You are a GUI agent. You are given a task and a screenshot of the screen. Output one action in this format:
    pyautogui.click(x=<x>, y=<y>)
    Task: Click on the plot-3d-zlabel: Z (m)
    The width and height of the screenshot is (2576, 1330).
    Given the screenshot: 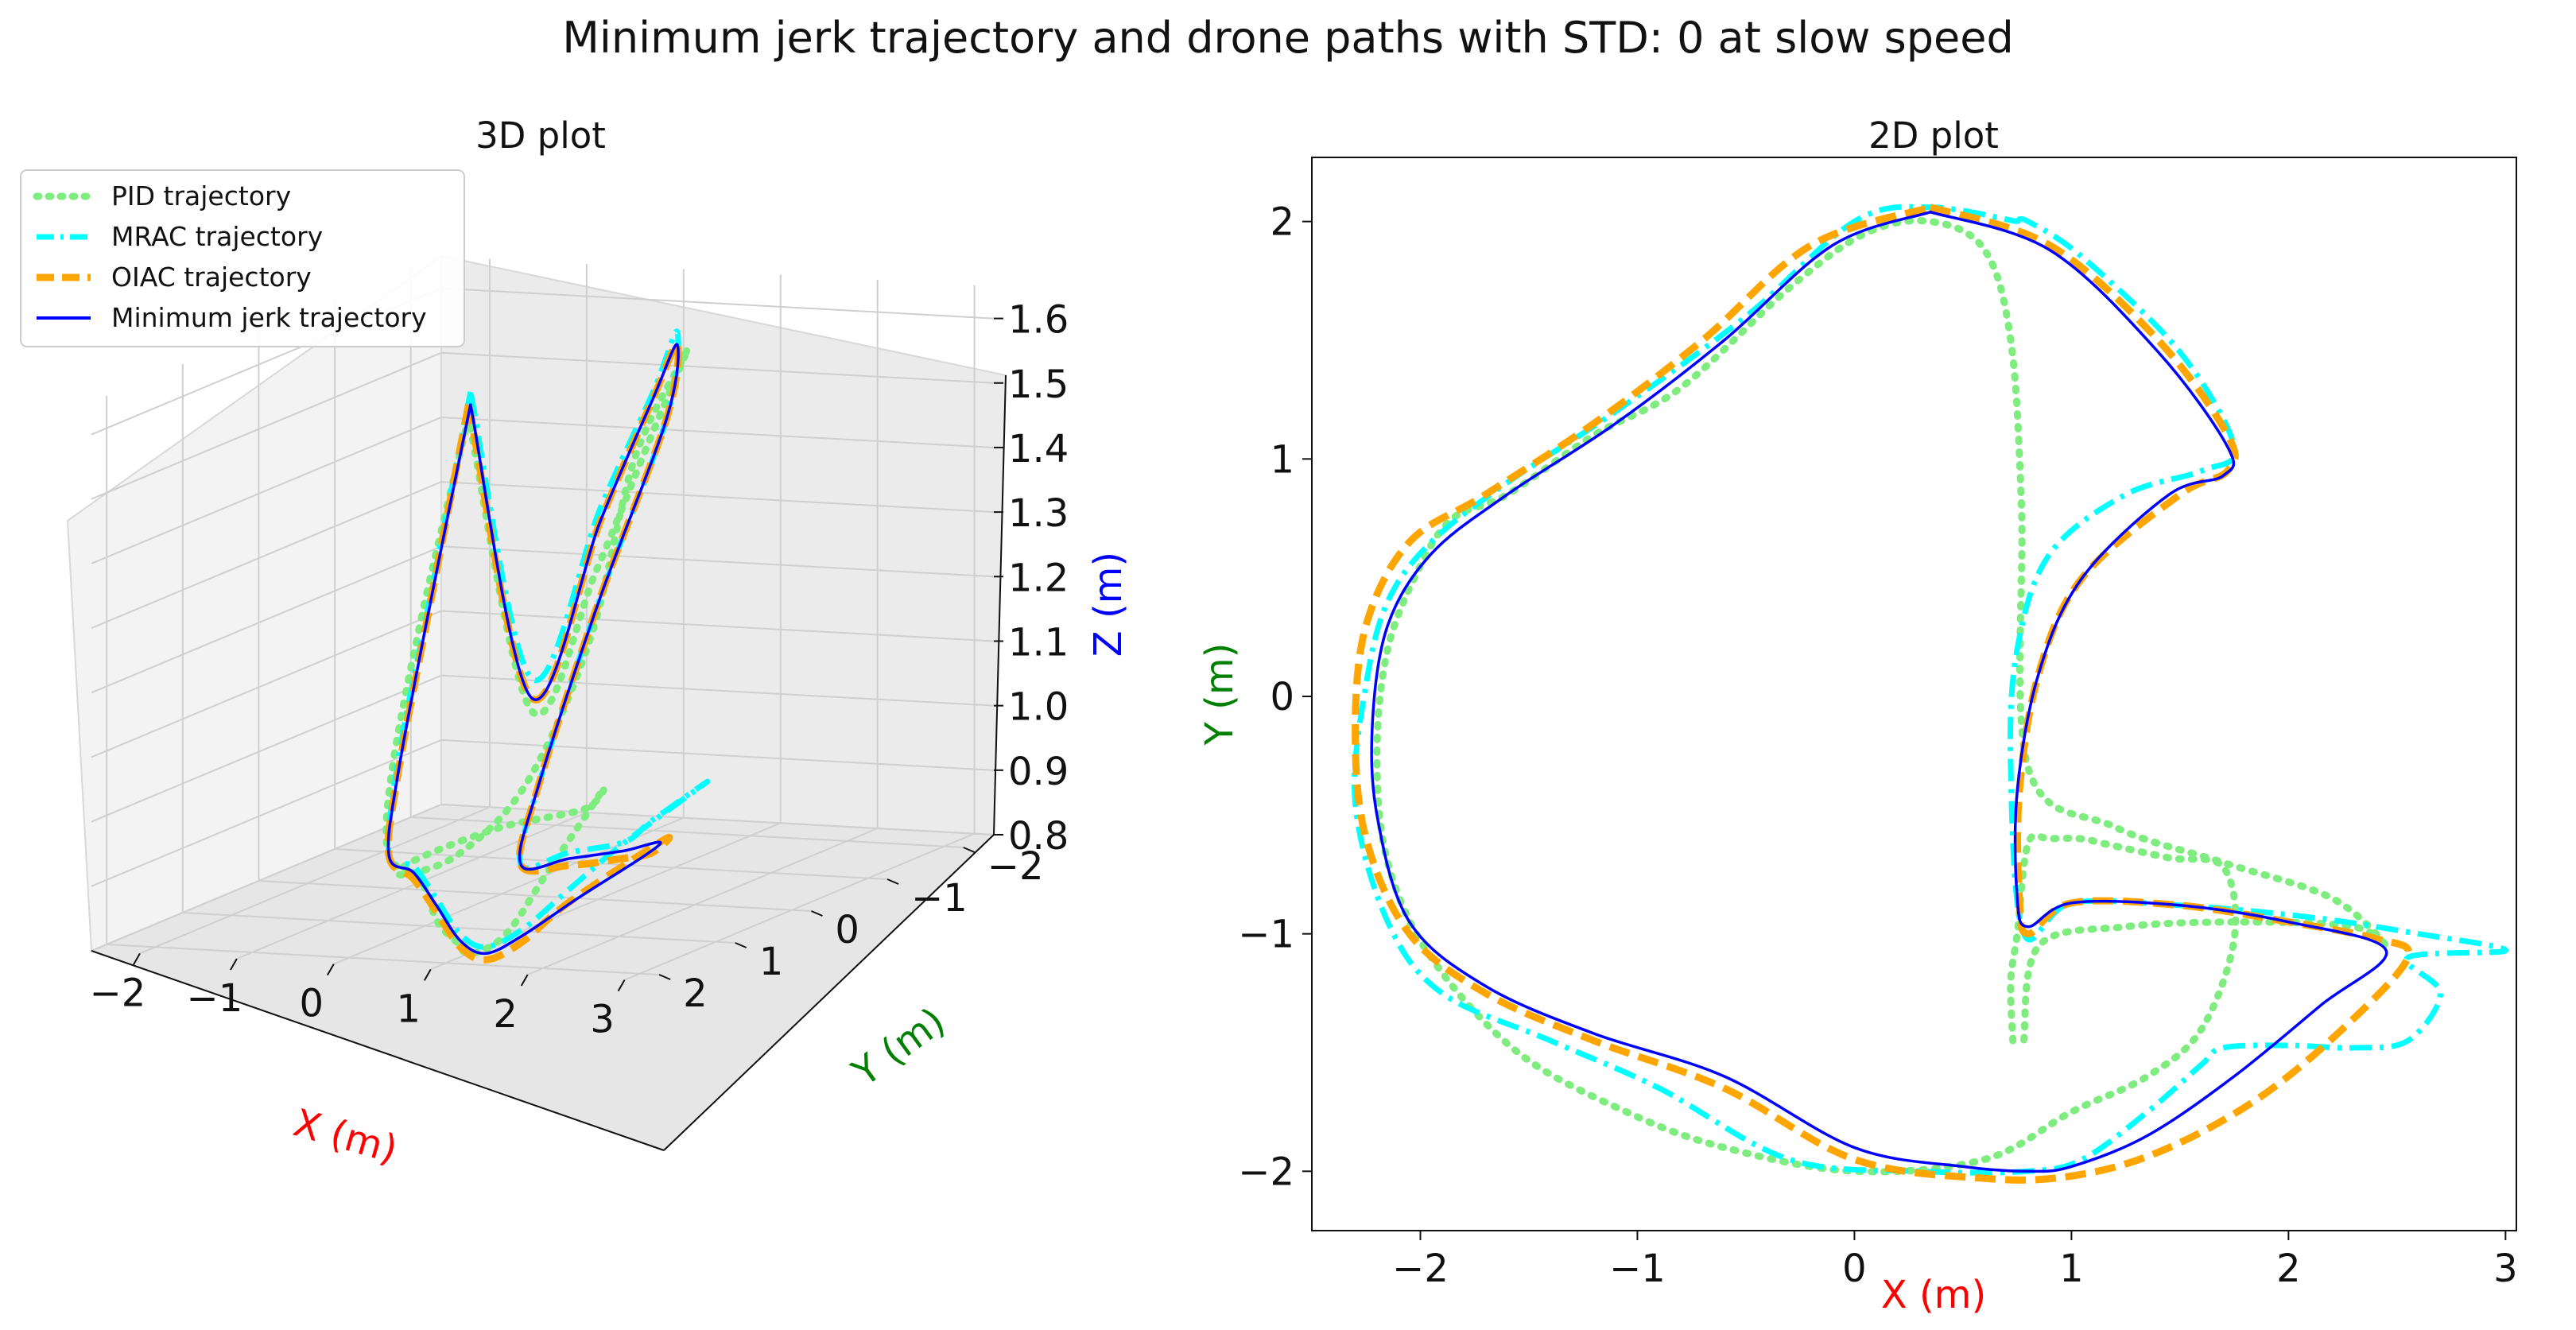 What is the action you would take?
    pyautogui.click(x=1108, y=604)
    